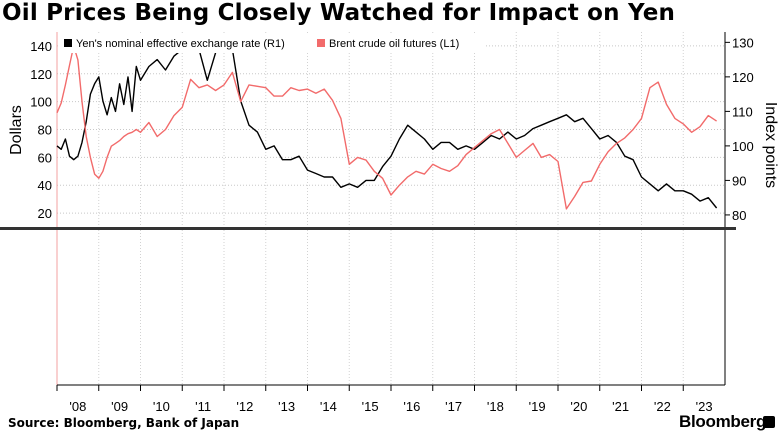  I want to click on y-left-tick-label: 100, so click(41, 102).